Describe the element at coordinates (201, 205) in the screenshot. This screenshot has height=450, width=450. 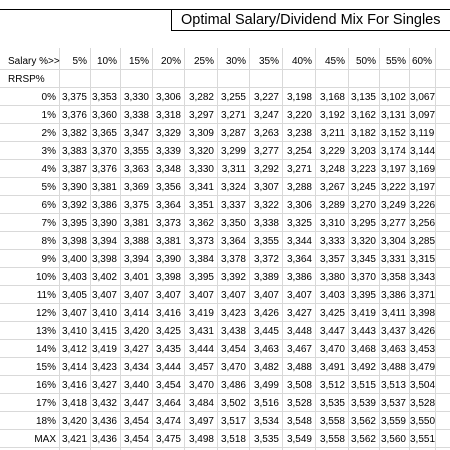
I see `table-cell: 3,351` at that location.